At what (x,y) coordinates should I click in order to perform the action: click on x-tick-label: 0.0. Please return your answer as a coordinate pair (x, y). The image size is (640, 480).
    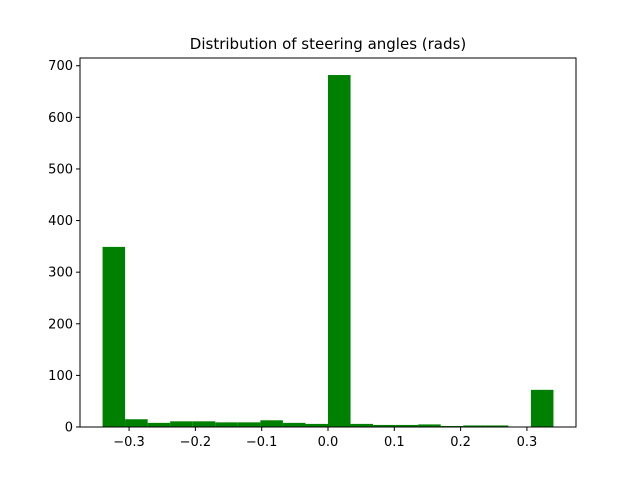
    Looking at the image, I should click on (328, 442).